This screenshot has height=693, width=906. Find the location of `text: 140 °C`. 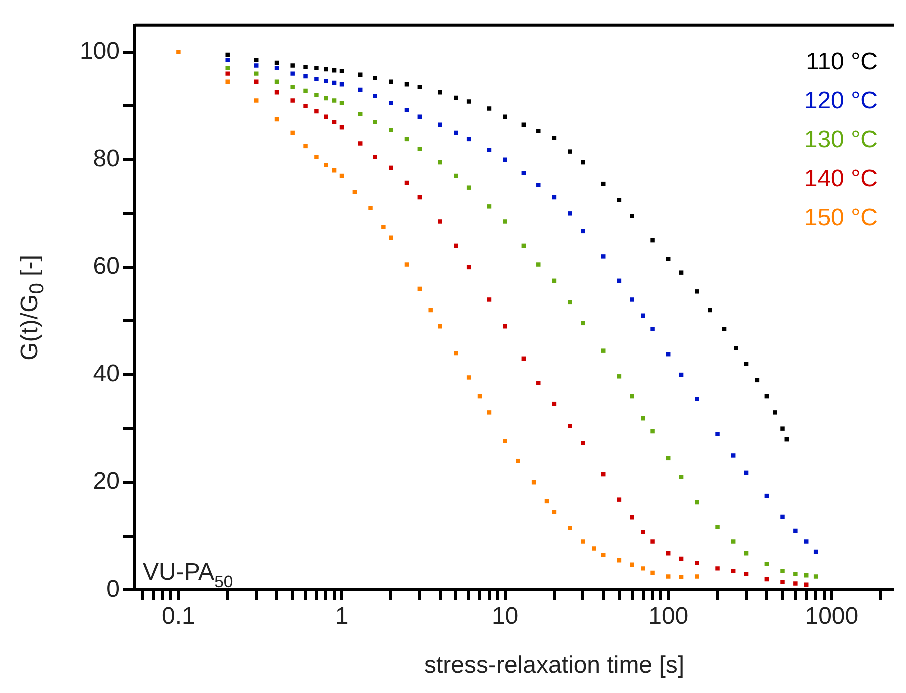

text: 140 °C is located at coordinates (841, 178).